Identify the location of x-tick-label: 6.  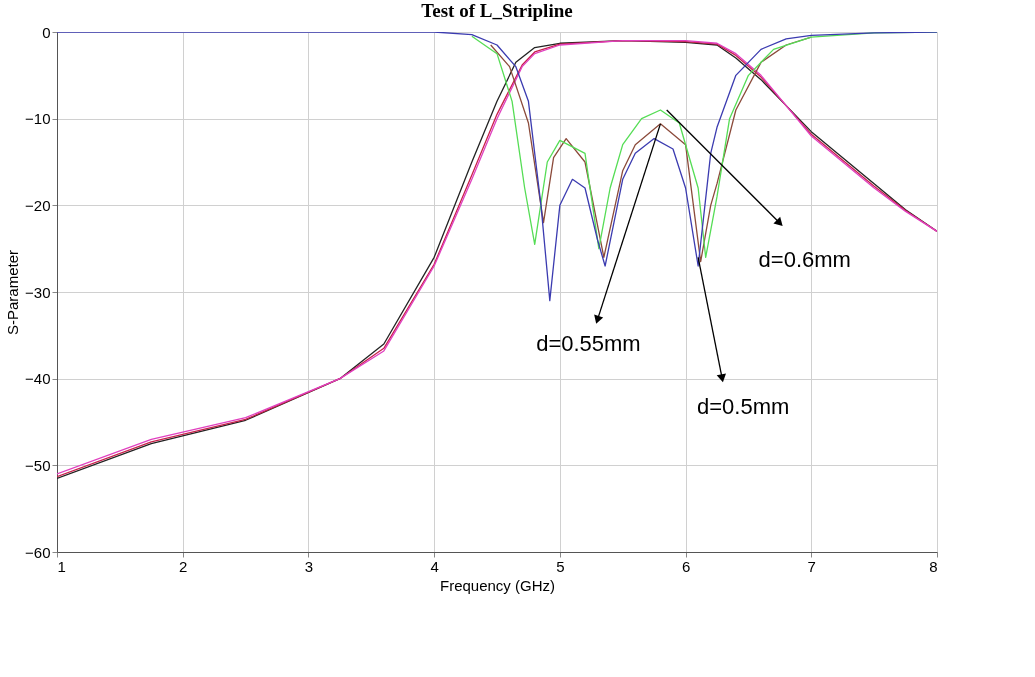
(686, 566).